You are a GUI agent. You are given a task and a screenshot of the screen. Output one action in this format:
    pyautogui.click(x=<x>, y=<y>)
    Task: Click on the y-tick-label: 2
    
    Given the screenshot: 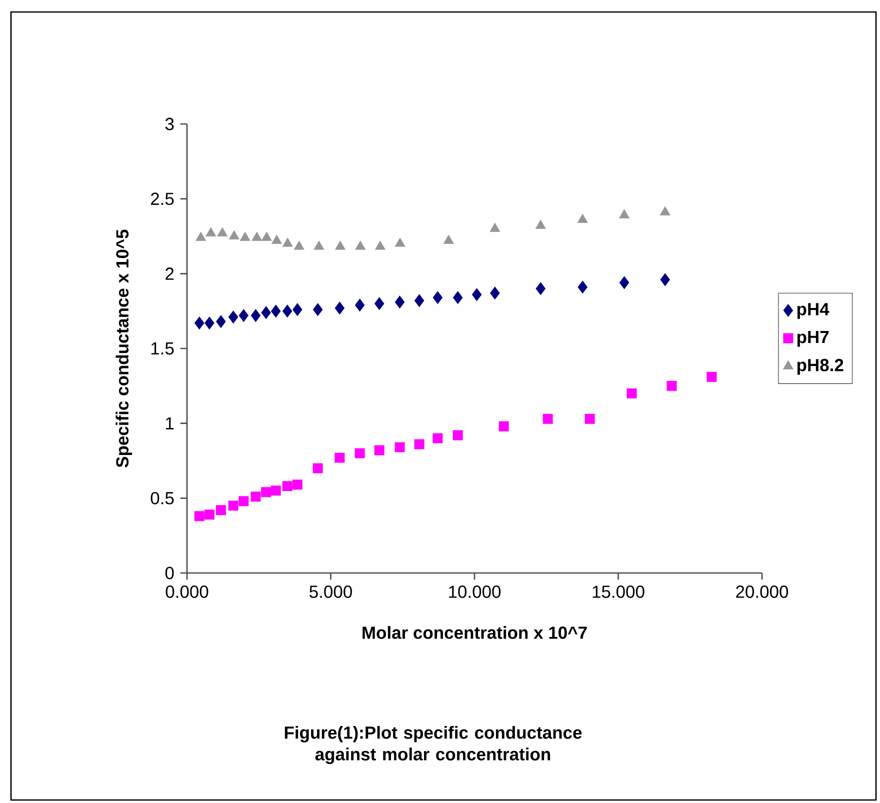 What is the action you would take?
    pyautogui.click(x=170, y=274)
    